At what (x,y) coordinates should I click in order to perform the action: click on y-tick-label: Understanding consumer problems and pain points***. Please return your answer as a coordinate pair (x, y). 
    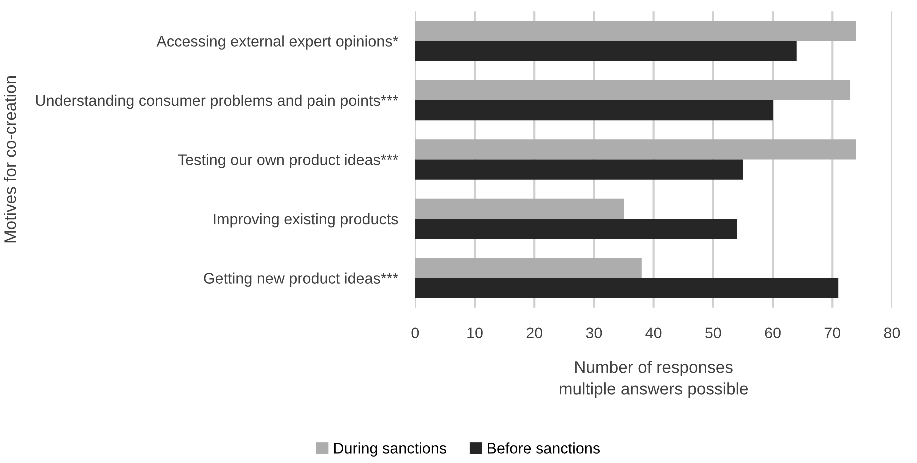
    Looking at the image, I should click on (217, 102).